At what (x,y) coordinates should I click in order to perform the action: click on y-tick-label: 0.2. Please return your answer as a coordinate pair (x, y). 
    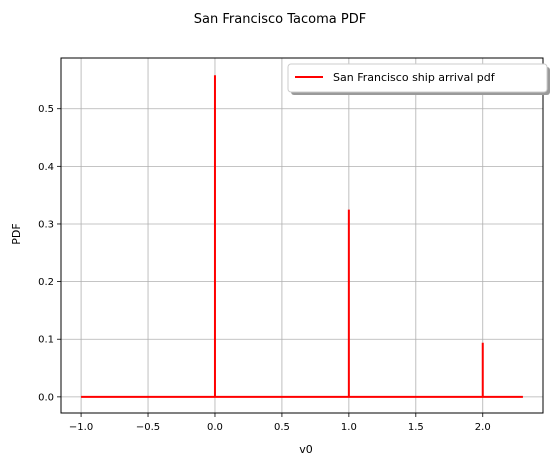
    Looking at the image, I should click on (46, 282).